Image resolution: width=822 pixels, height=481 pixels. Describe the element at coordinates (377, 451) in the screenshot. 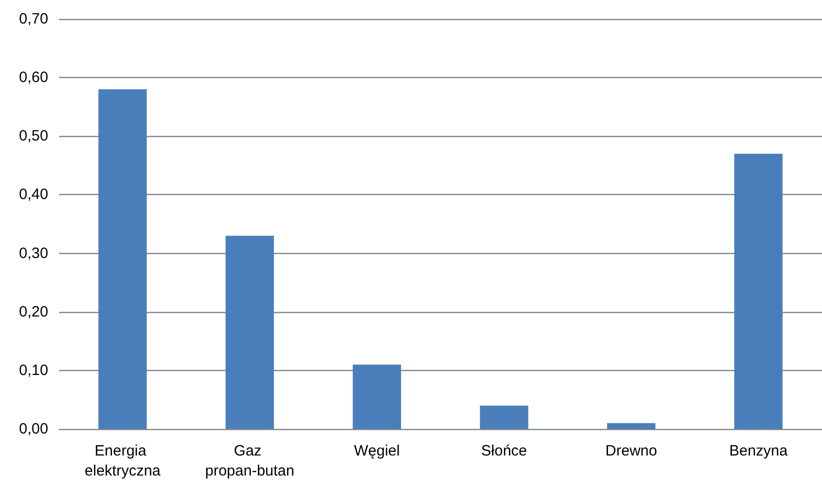

I see `x-tick-label: Węgiel` at that location.